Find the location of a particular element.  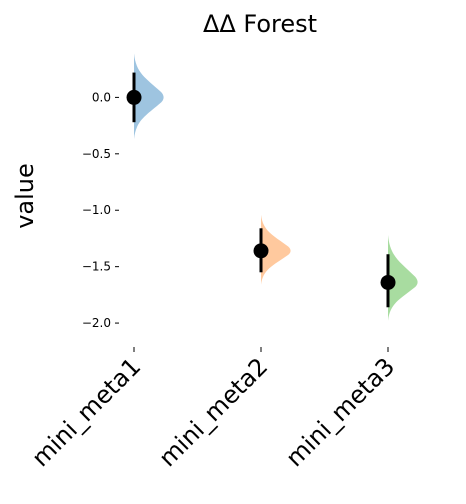

x-tick-label: mini_meta1 is located at coordinates (86, 412).